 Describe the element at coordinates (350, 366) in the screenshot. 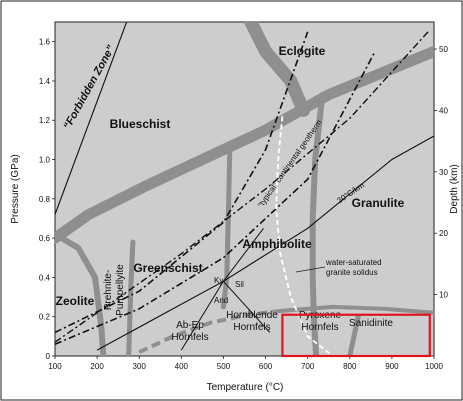

I see `x-tick-label: 800` at that location.